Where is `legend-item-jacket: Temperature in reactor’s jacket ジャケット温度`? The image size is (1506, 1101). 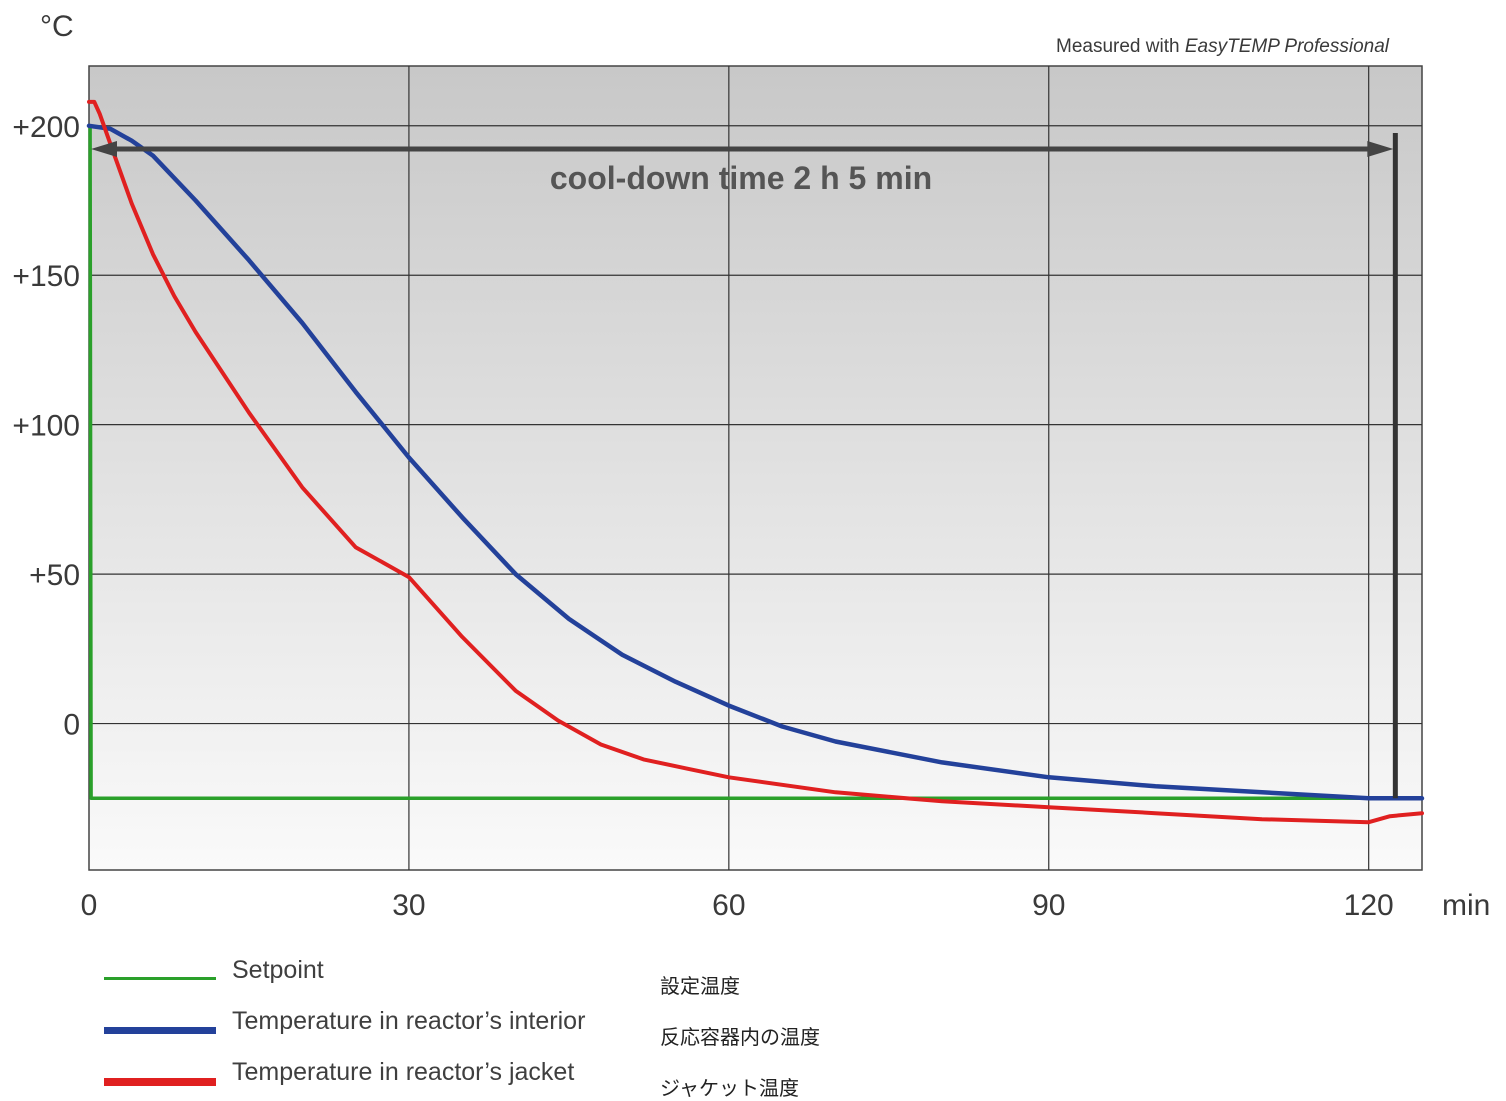
legend-item-jacket: Temperature in reactor’s jacket ジャケット温度 is located at coordinates (554, 1079).